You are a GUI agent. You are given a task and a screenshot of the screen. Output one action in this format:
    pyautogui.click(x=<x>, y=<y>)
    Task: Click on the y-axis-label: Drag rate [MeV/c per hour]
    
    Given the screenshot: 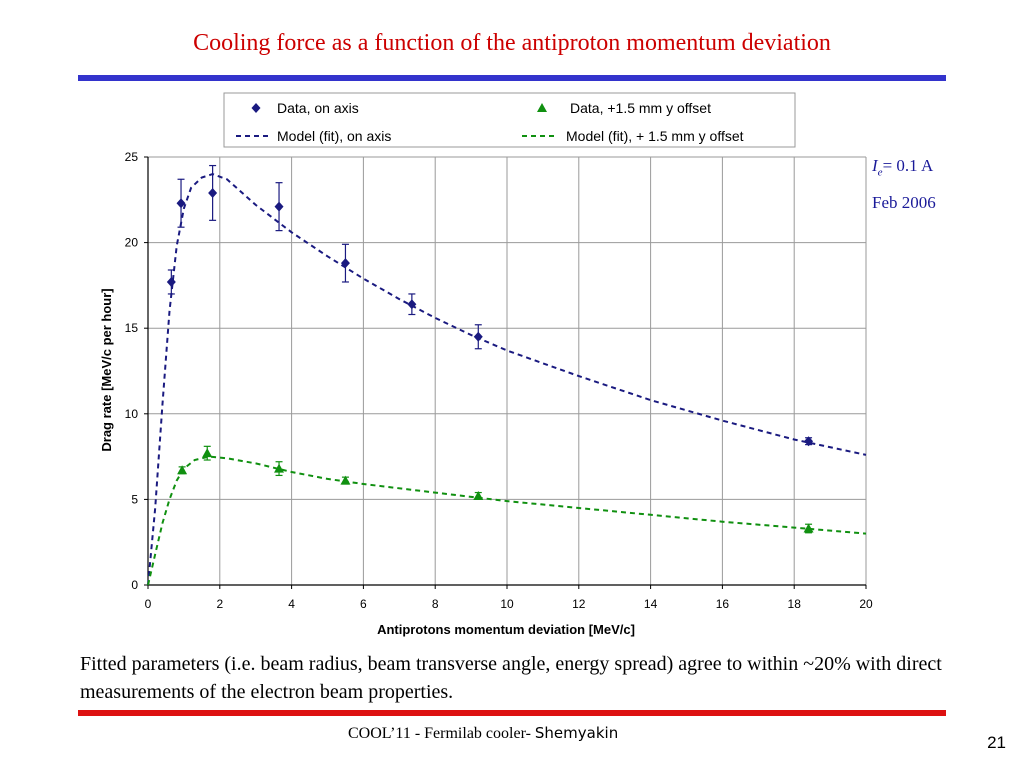 What is the action you would take?
    pyautogui.click(x=106, y=369)
    